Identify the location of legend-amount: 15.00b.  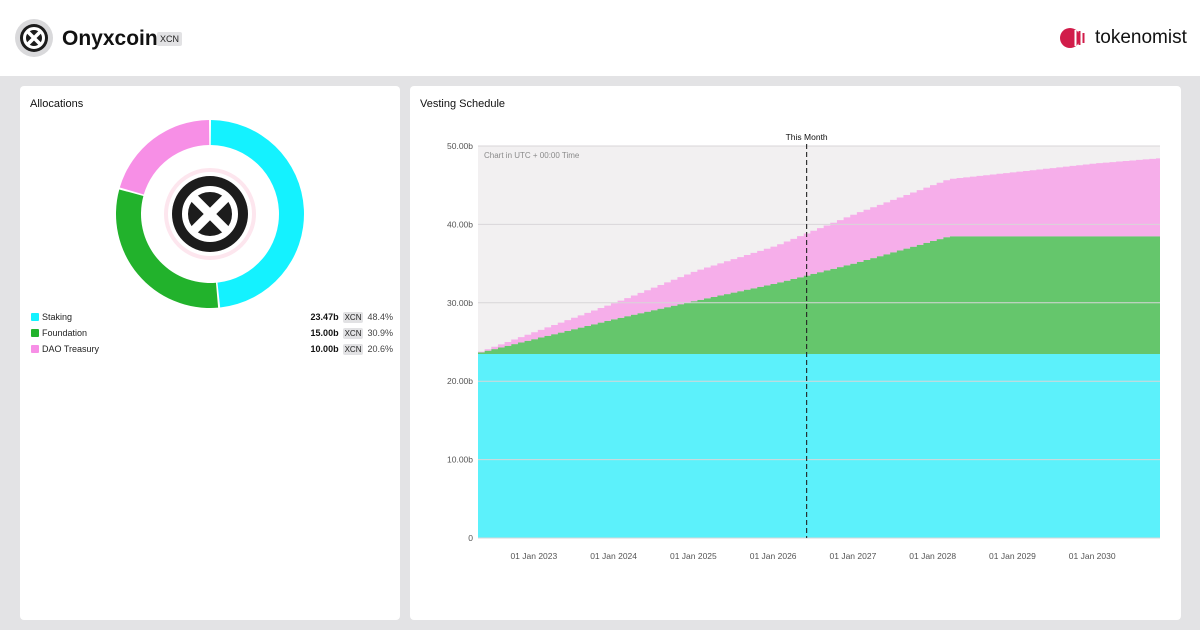
(324, 333).